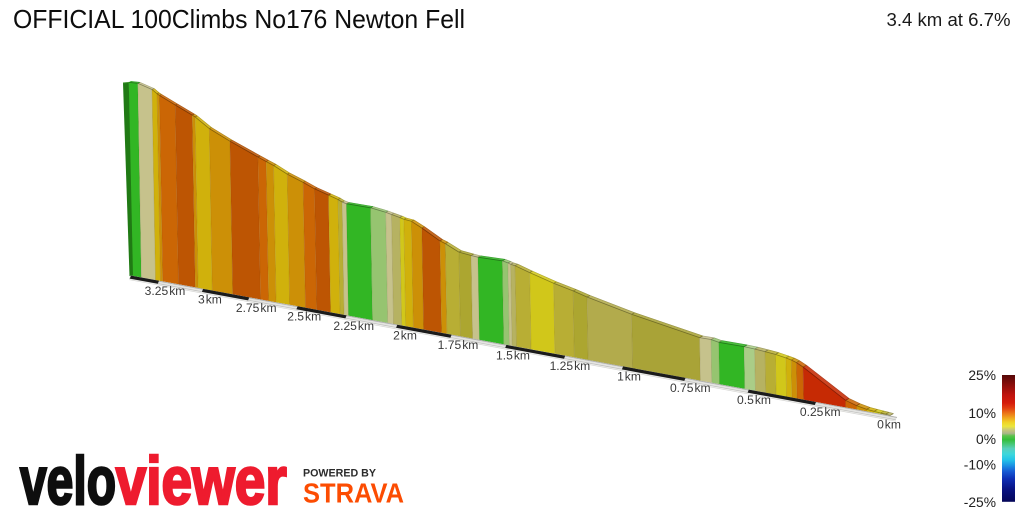 This screenshot has width=1024, height=517. What do you see at coordinates (820, 412) in the screenshot?
I see `svg-text: 0.25 km` at bounding box center [820, 412].